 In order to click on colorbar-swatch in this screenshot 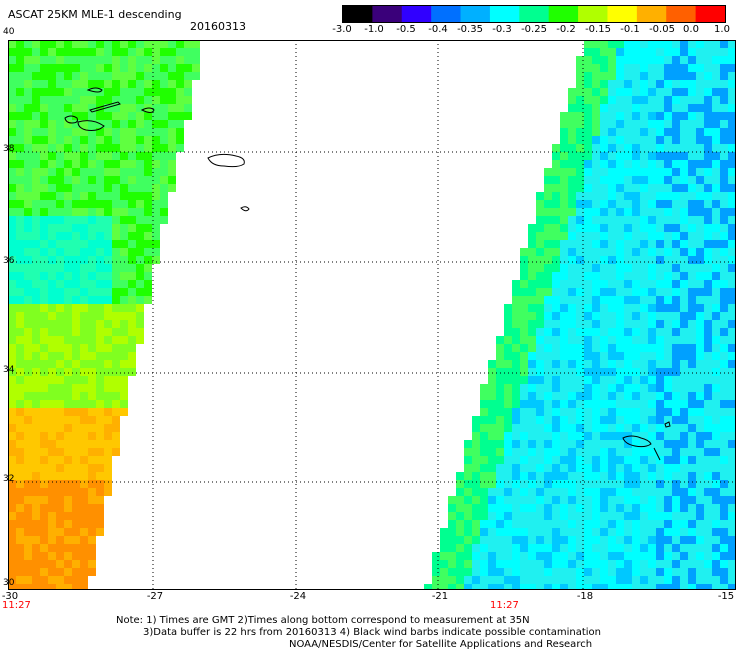, I will do `click(534, 14)`.